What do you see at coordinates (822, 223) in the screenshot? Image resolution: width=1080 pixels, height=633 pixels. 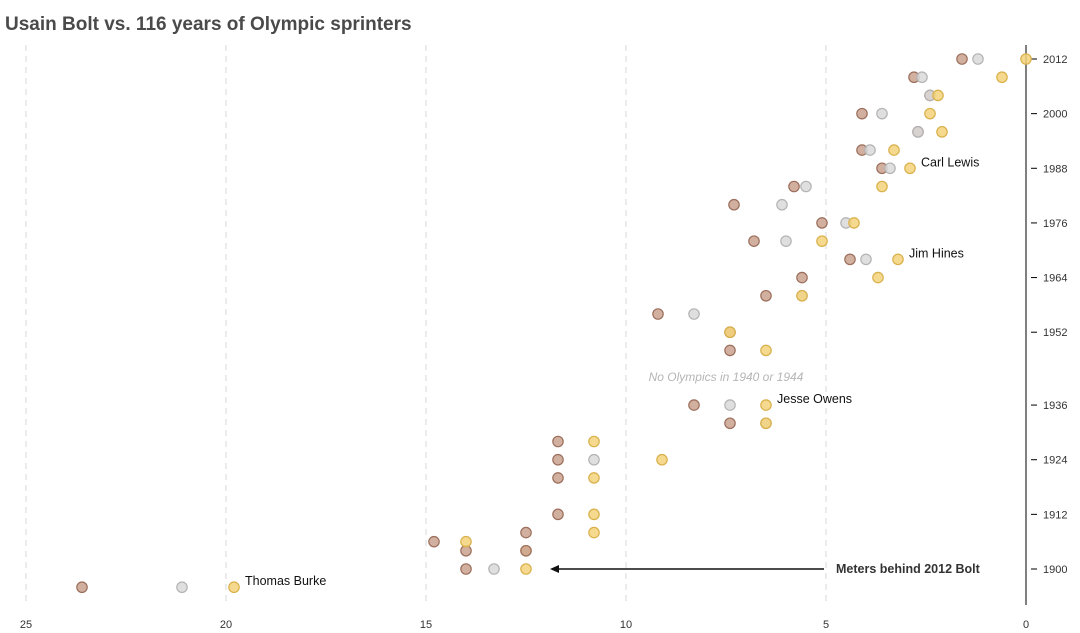 I see `dot-bronze-1976` at bounding box center [822, 223].